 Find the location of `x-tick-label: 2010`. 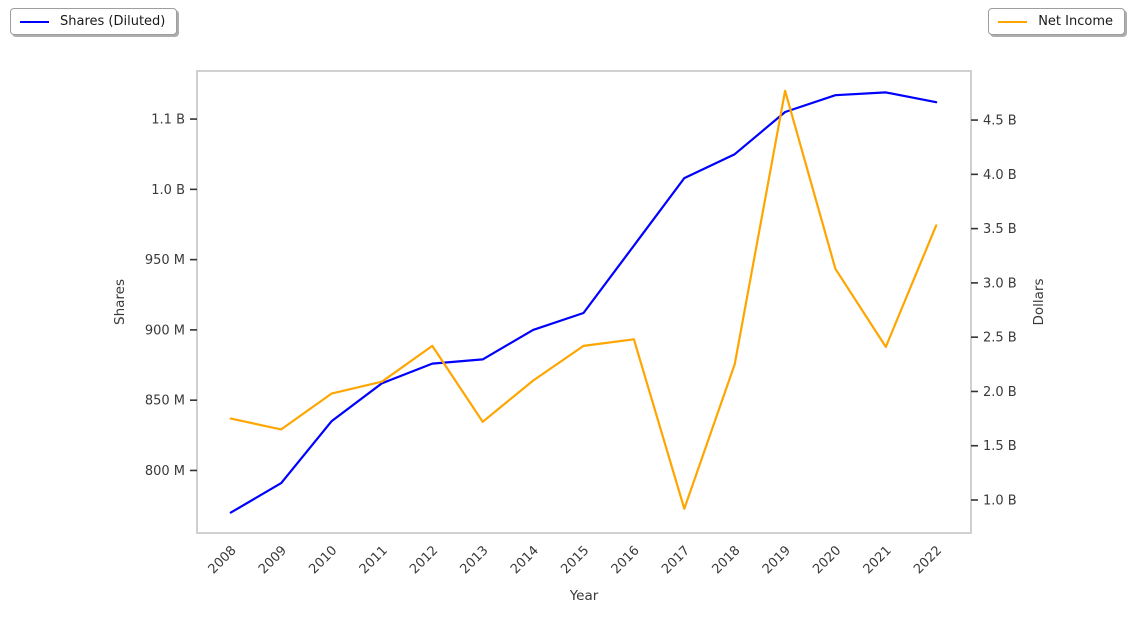

x-tick-label: 2010 is located at coordinates (323, 560).